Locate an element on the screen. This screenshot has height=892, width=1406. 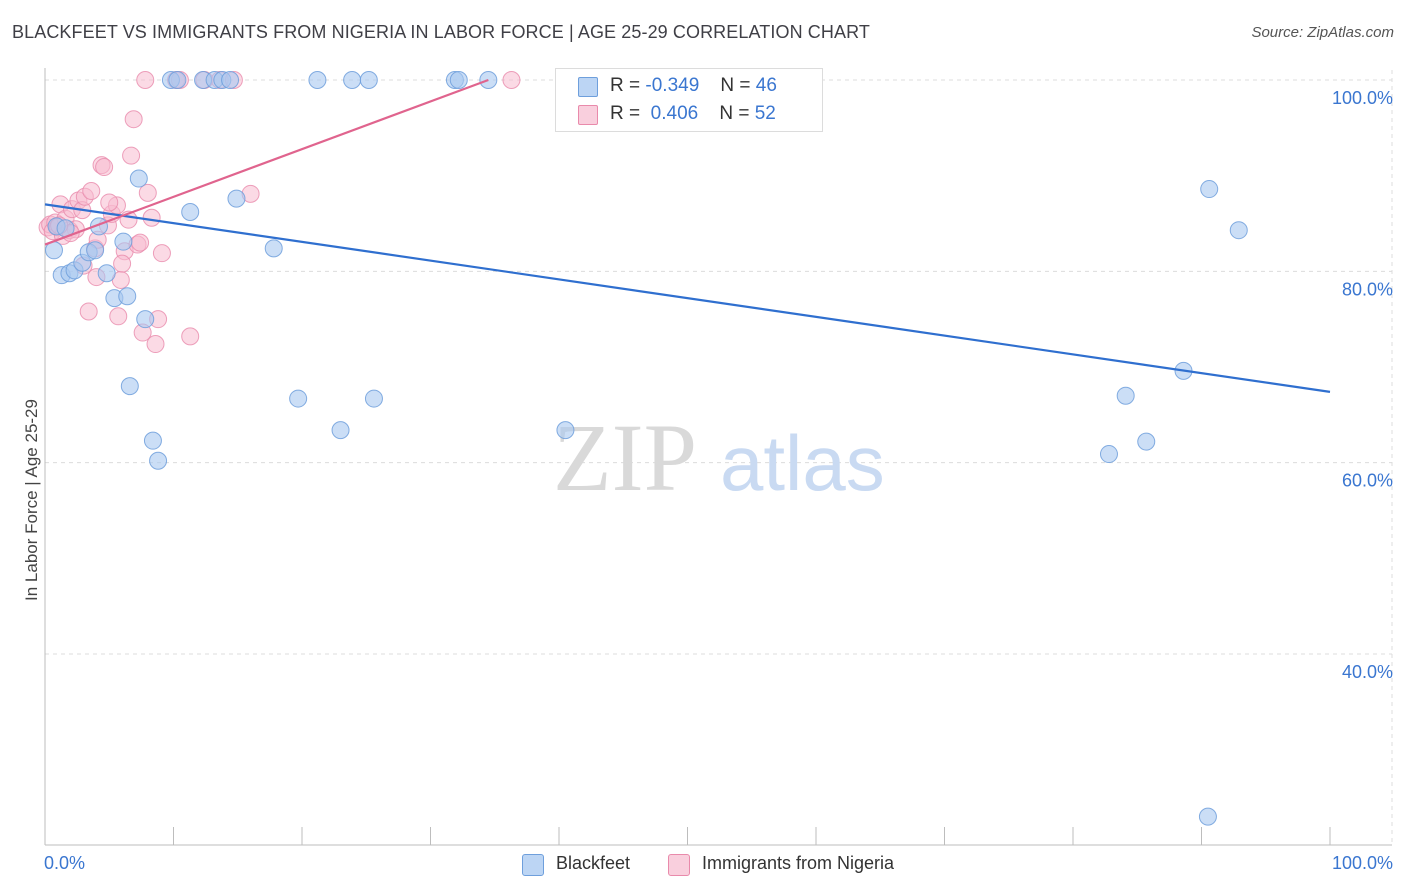
watermark-atlas: atlas is located at coordinates (802, 463).